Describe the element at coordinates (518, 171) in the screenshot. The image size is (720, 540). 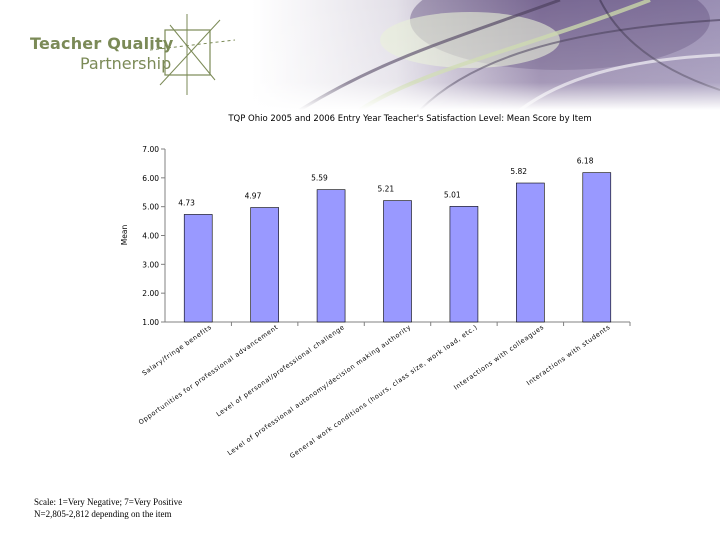
I see `value-label: 5.82` at that location.